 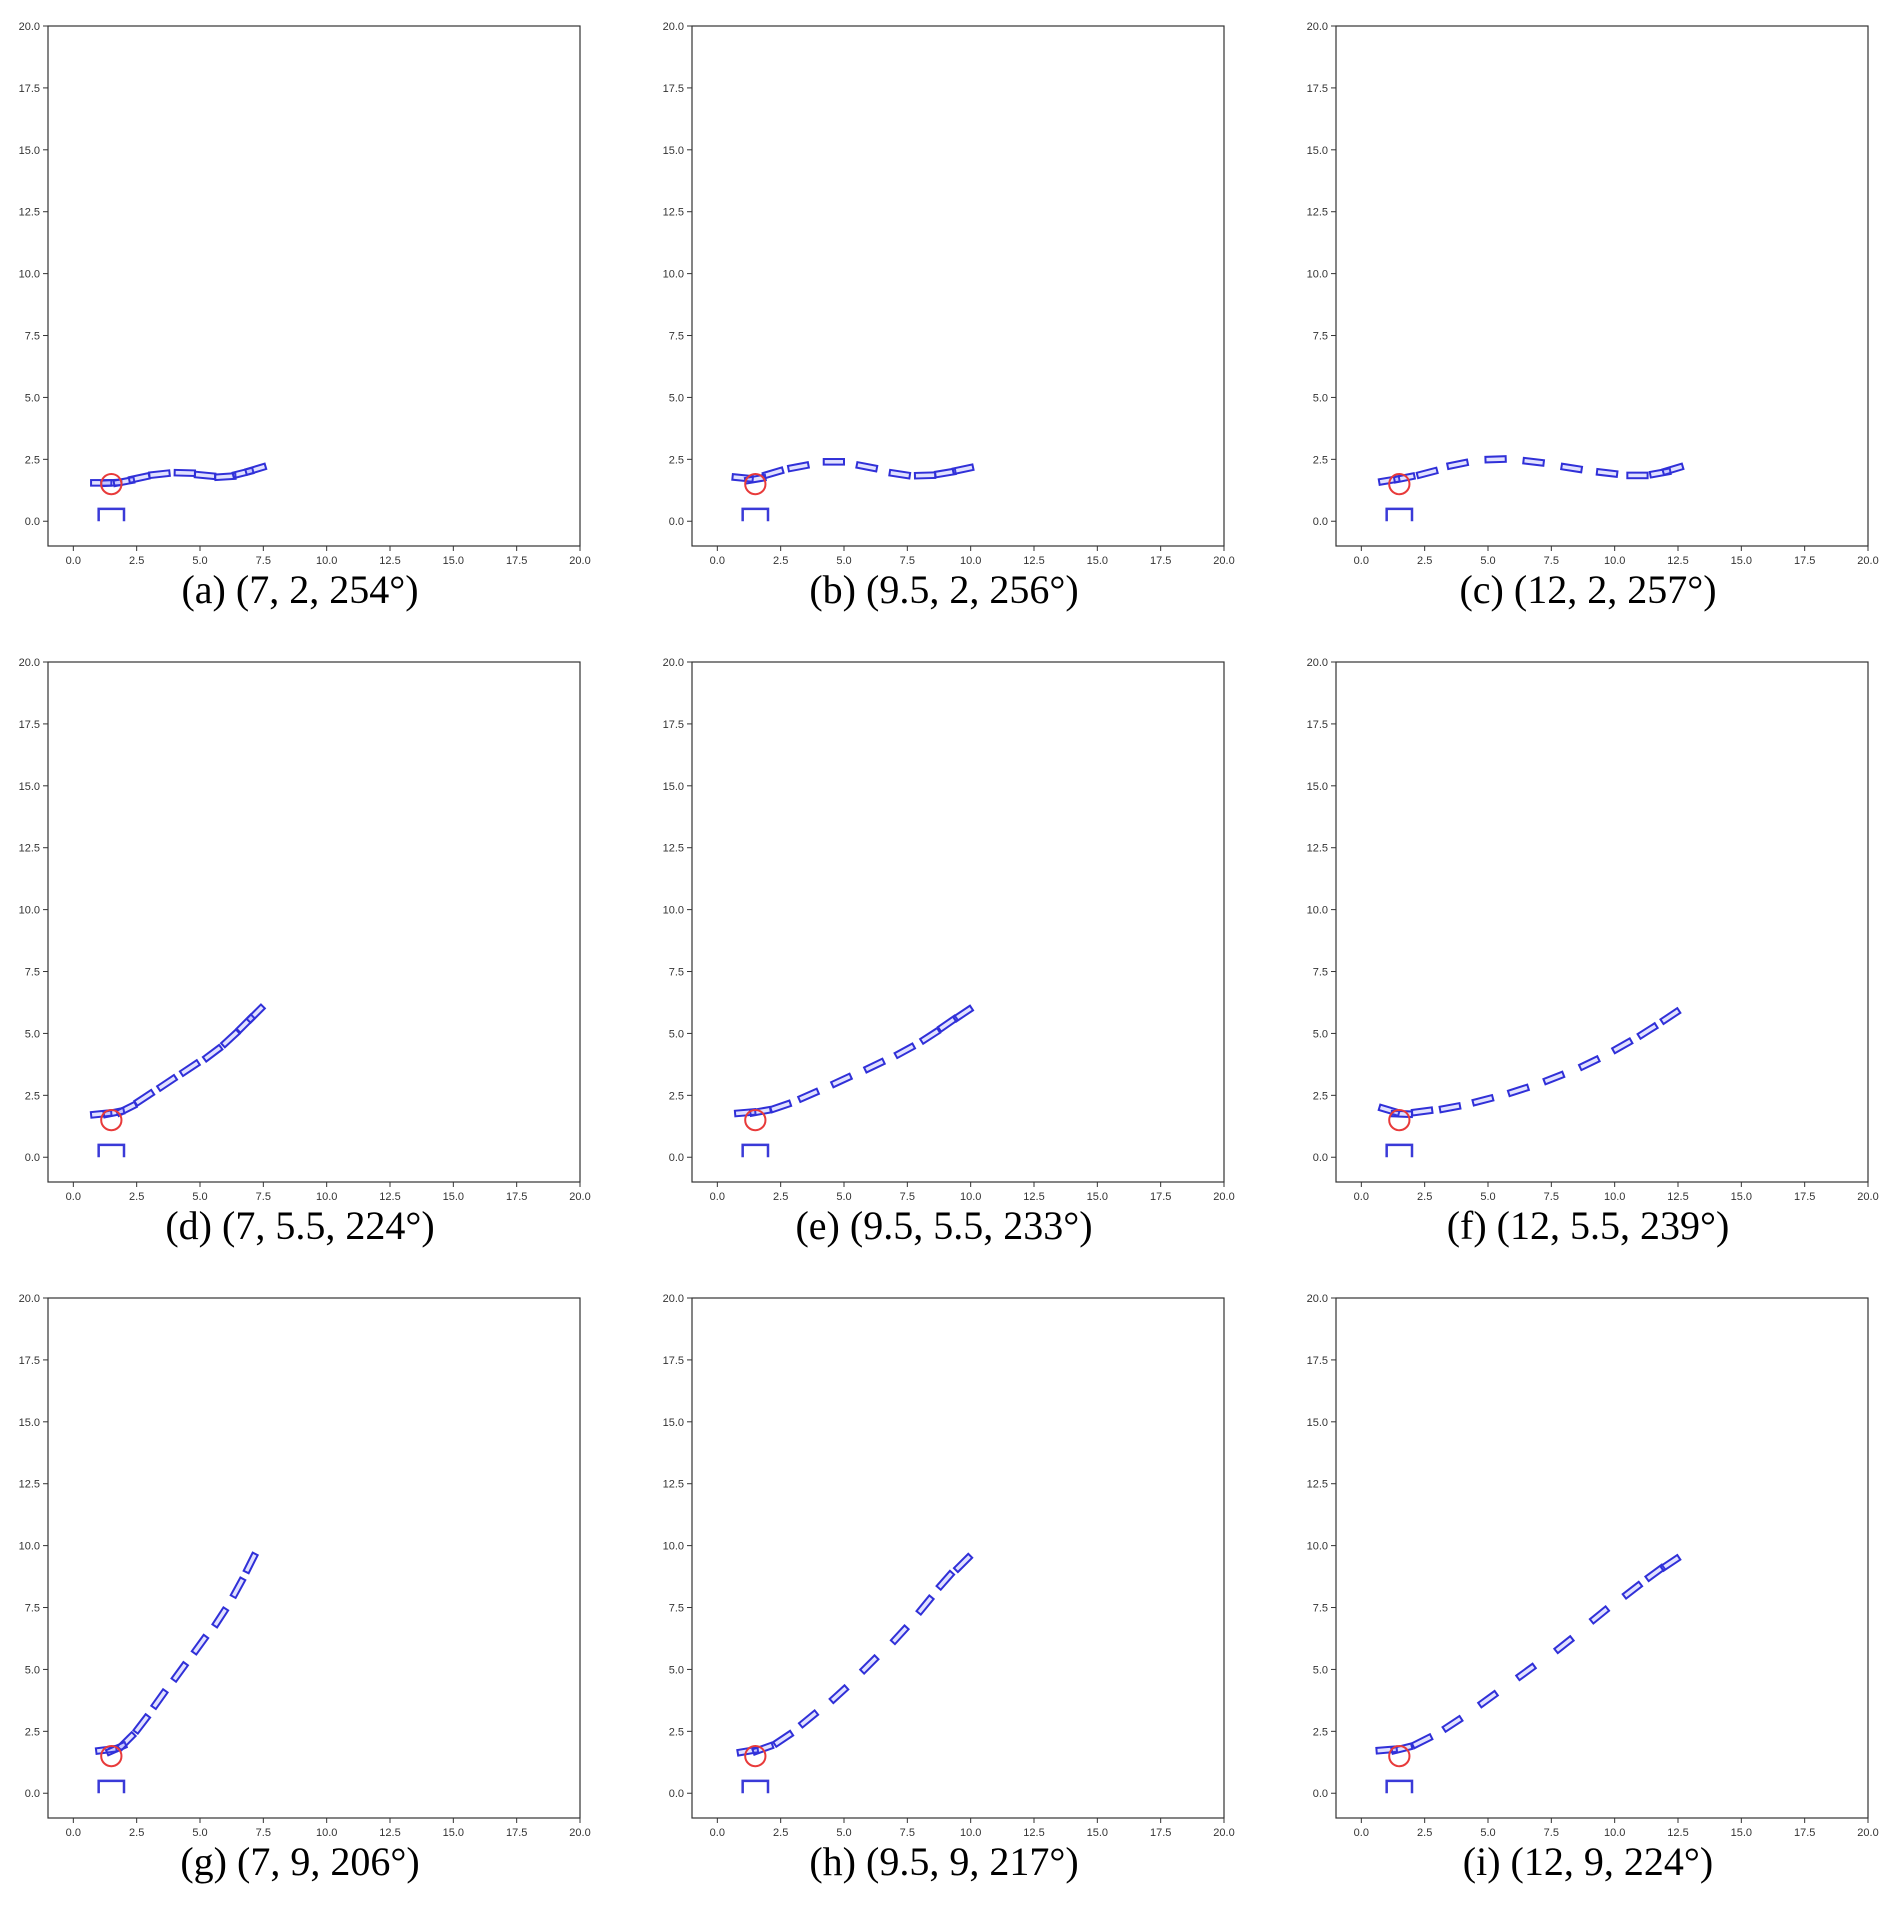 What do you see at coordinates (1588, 589) in the screenshot?
I see `panel-caption: (c) (12, 2, 257°)` at bounding box center [1588, 589].